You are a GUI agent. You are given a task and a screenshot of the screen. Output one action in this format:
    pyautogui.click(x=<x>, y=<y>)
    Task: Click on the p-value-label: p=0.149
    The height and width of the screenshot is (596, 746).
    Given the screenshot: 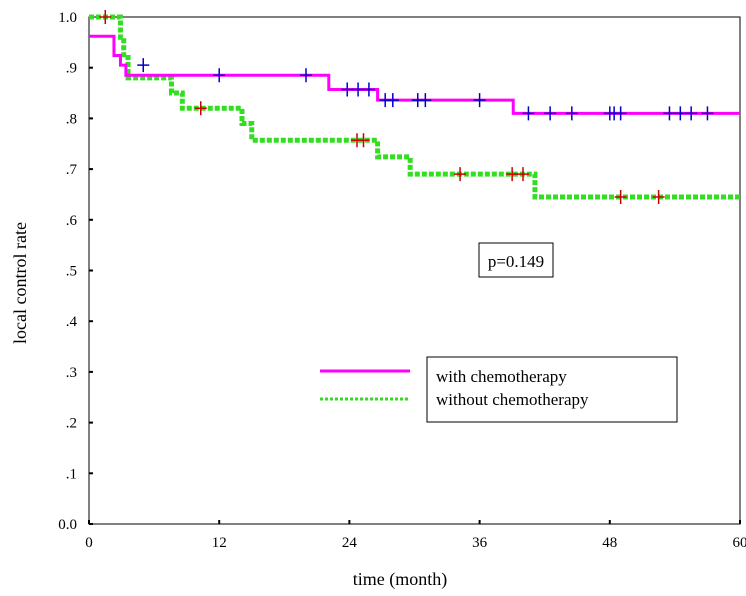 What is the action you would take?
    pyautogui.click(x=516, y=261)
    